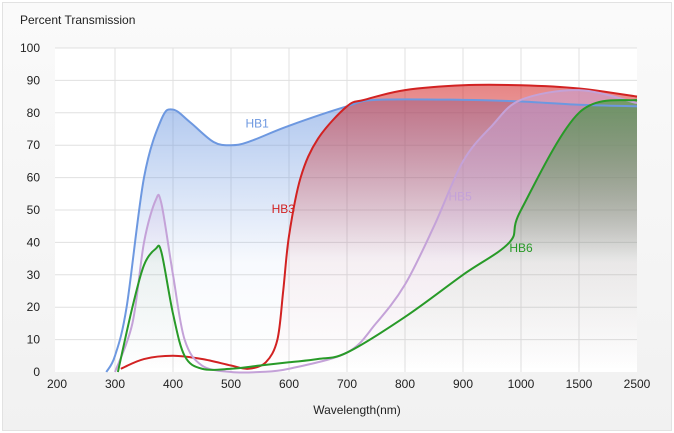 This screenshot has height=433, width=674. Describe the element at coordinates (34, 178) in the screenshot. I see `y-tick-label: 60` at that location.